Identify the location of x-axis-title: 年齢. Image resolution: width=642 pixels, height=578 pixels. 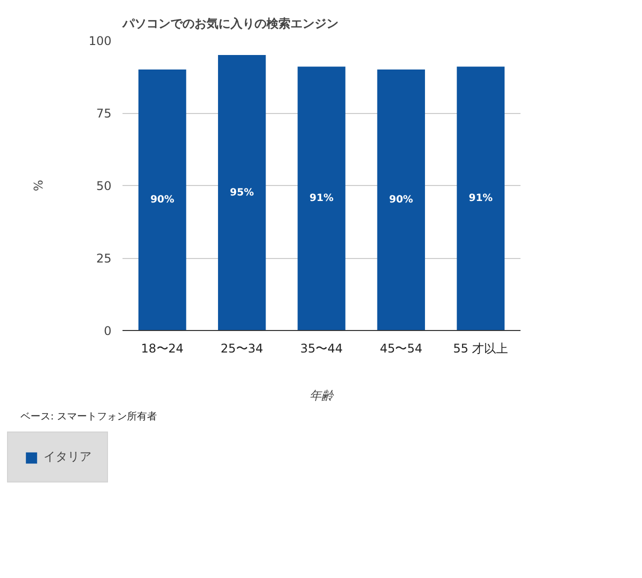
(322, 395).